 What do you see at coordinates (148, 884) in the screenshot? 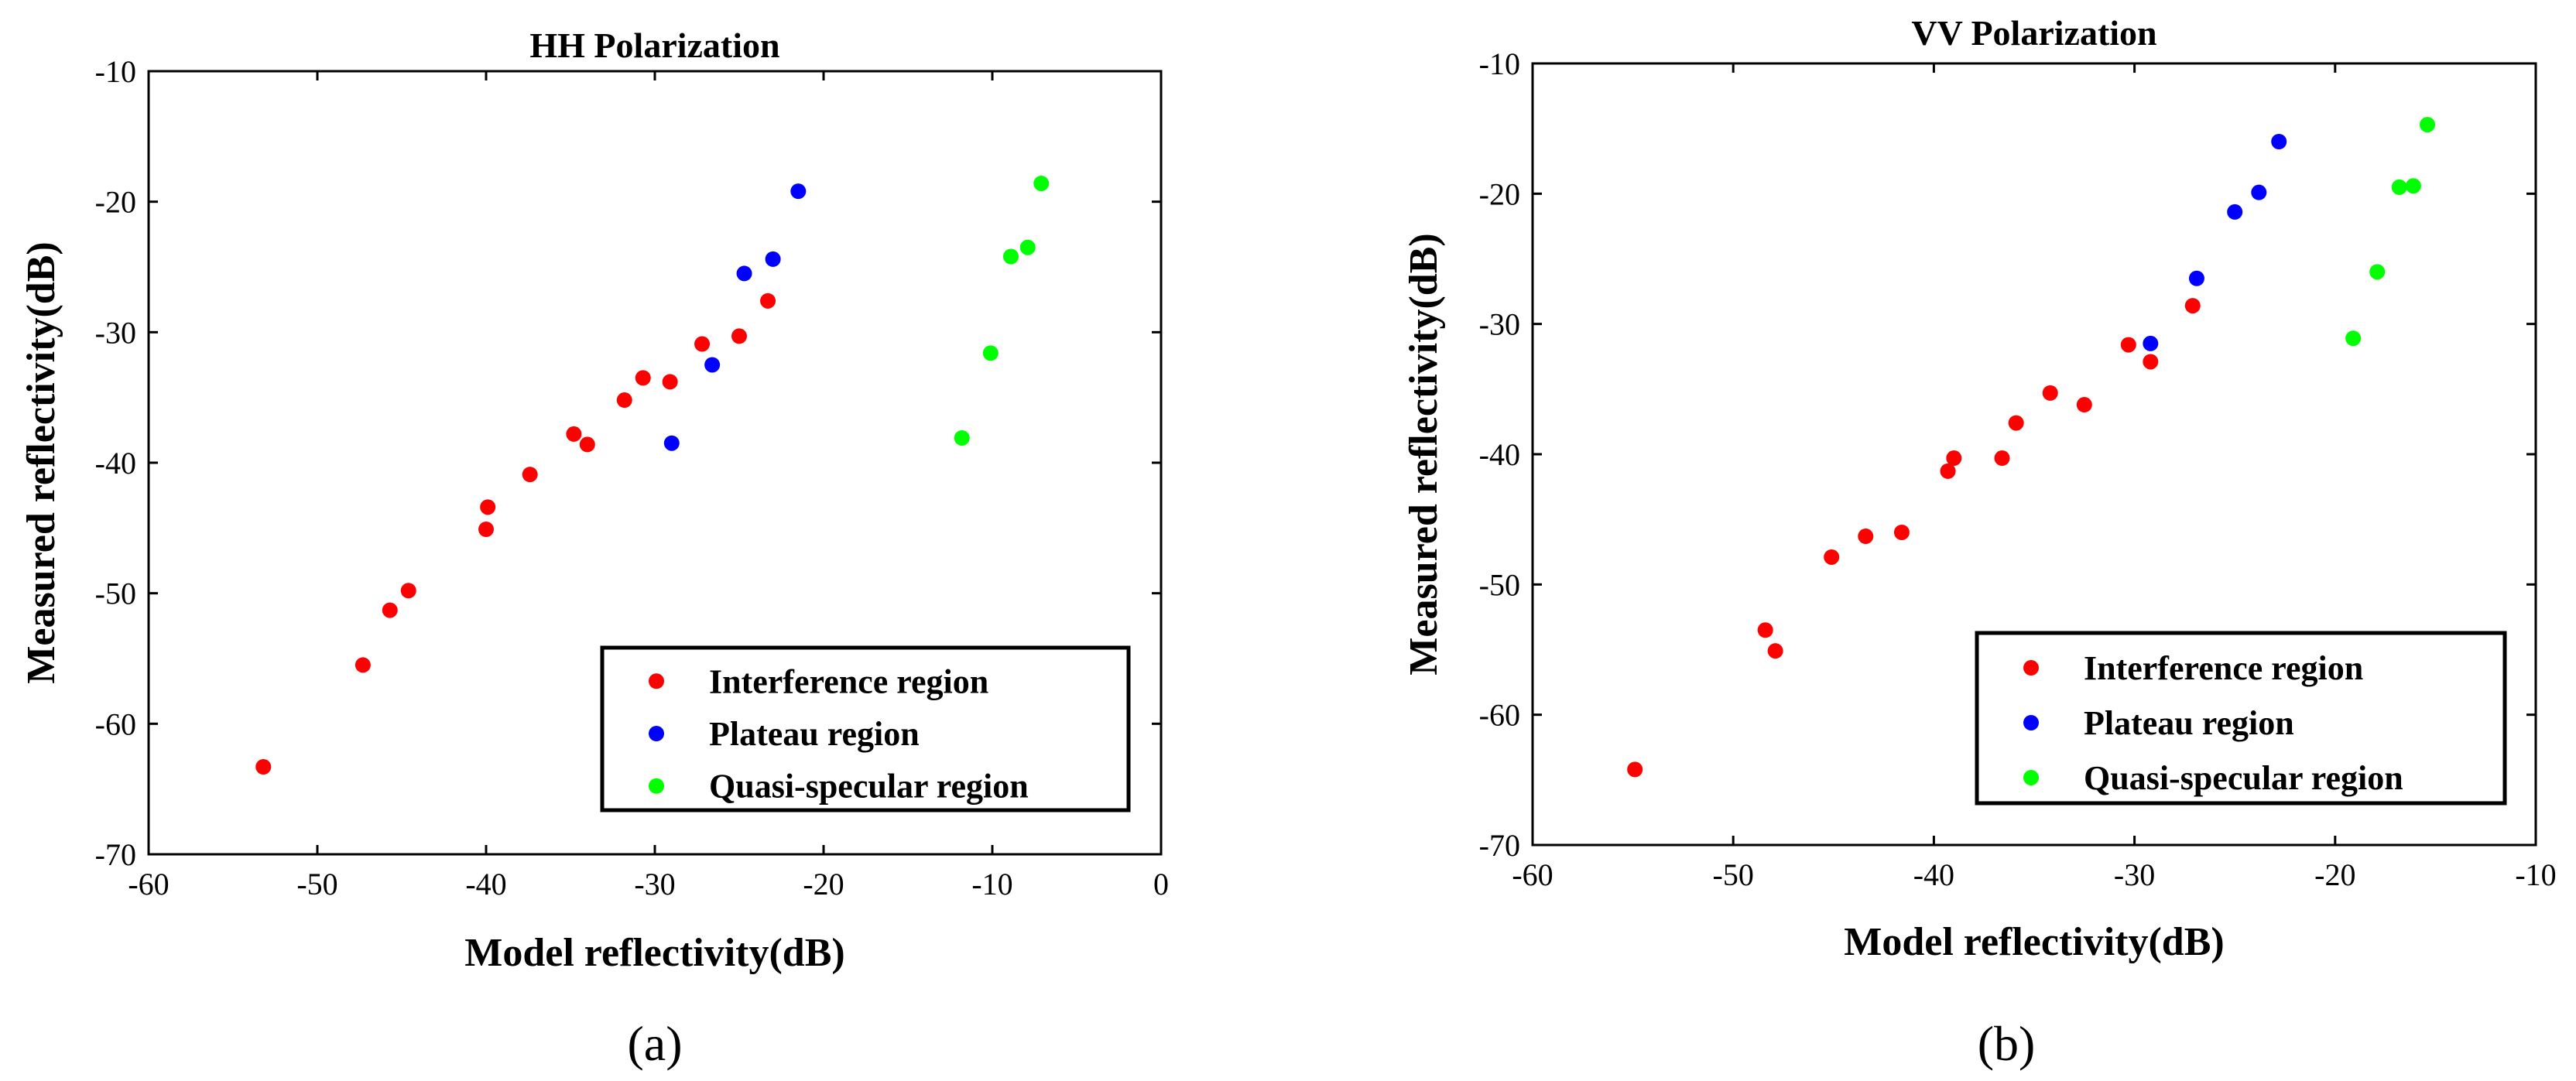
I see `x-tick-label: -60` at bounding box center [148, 884].